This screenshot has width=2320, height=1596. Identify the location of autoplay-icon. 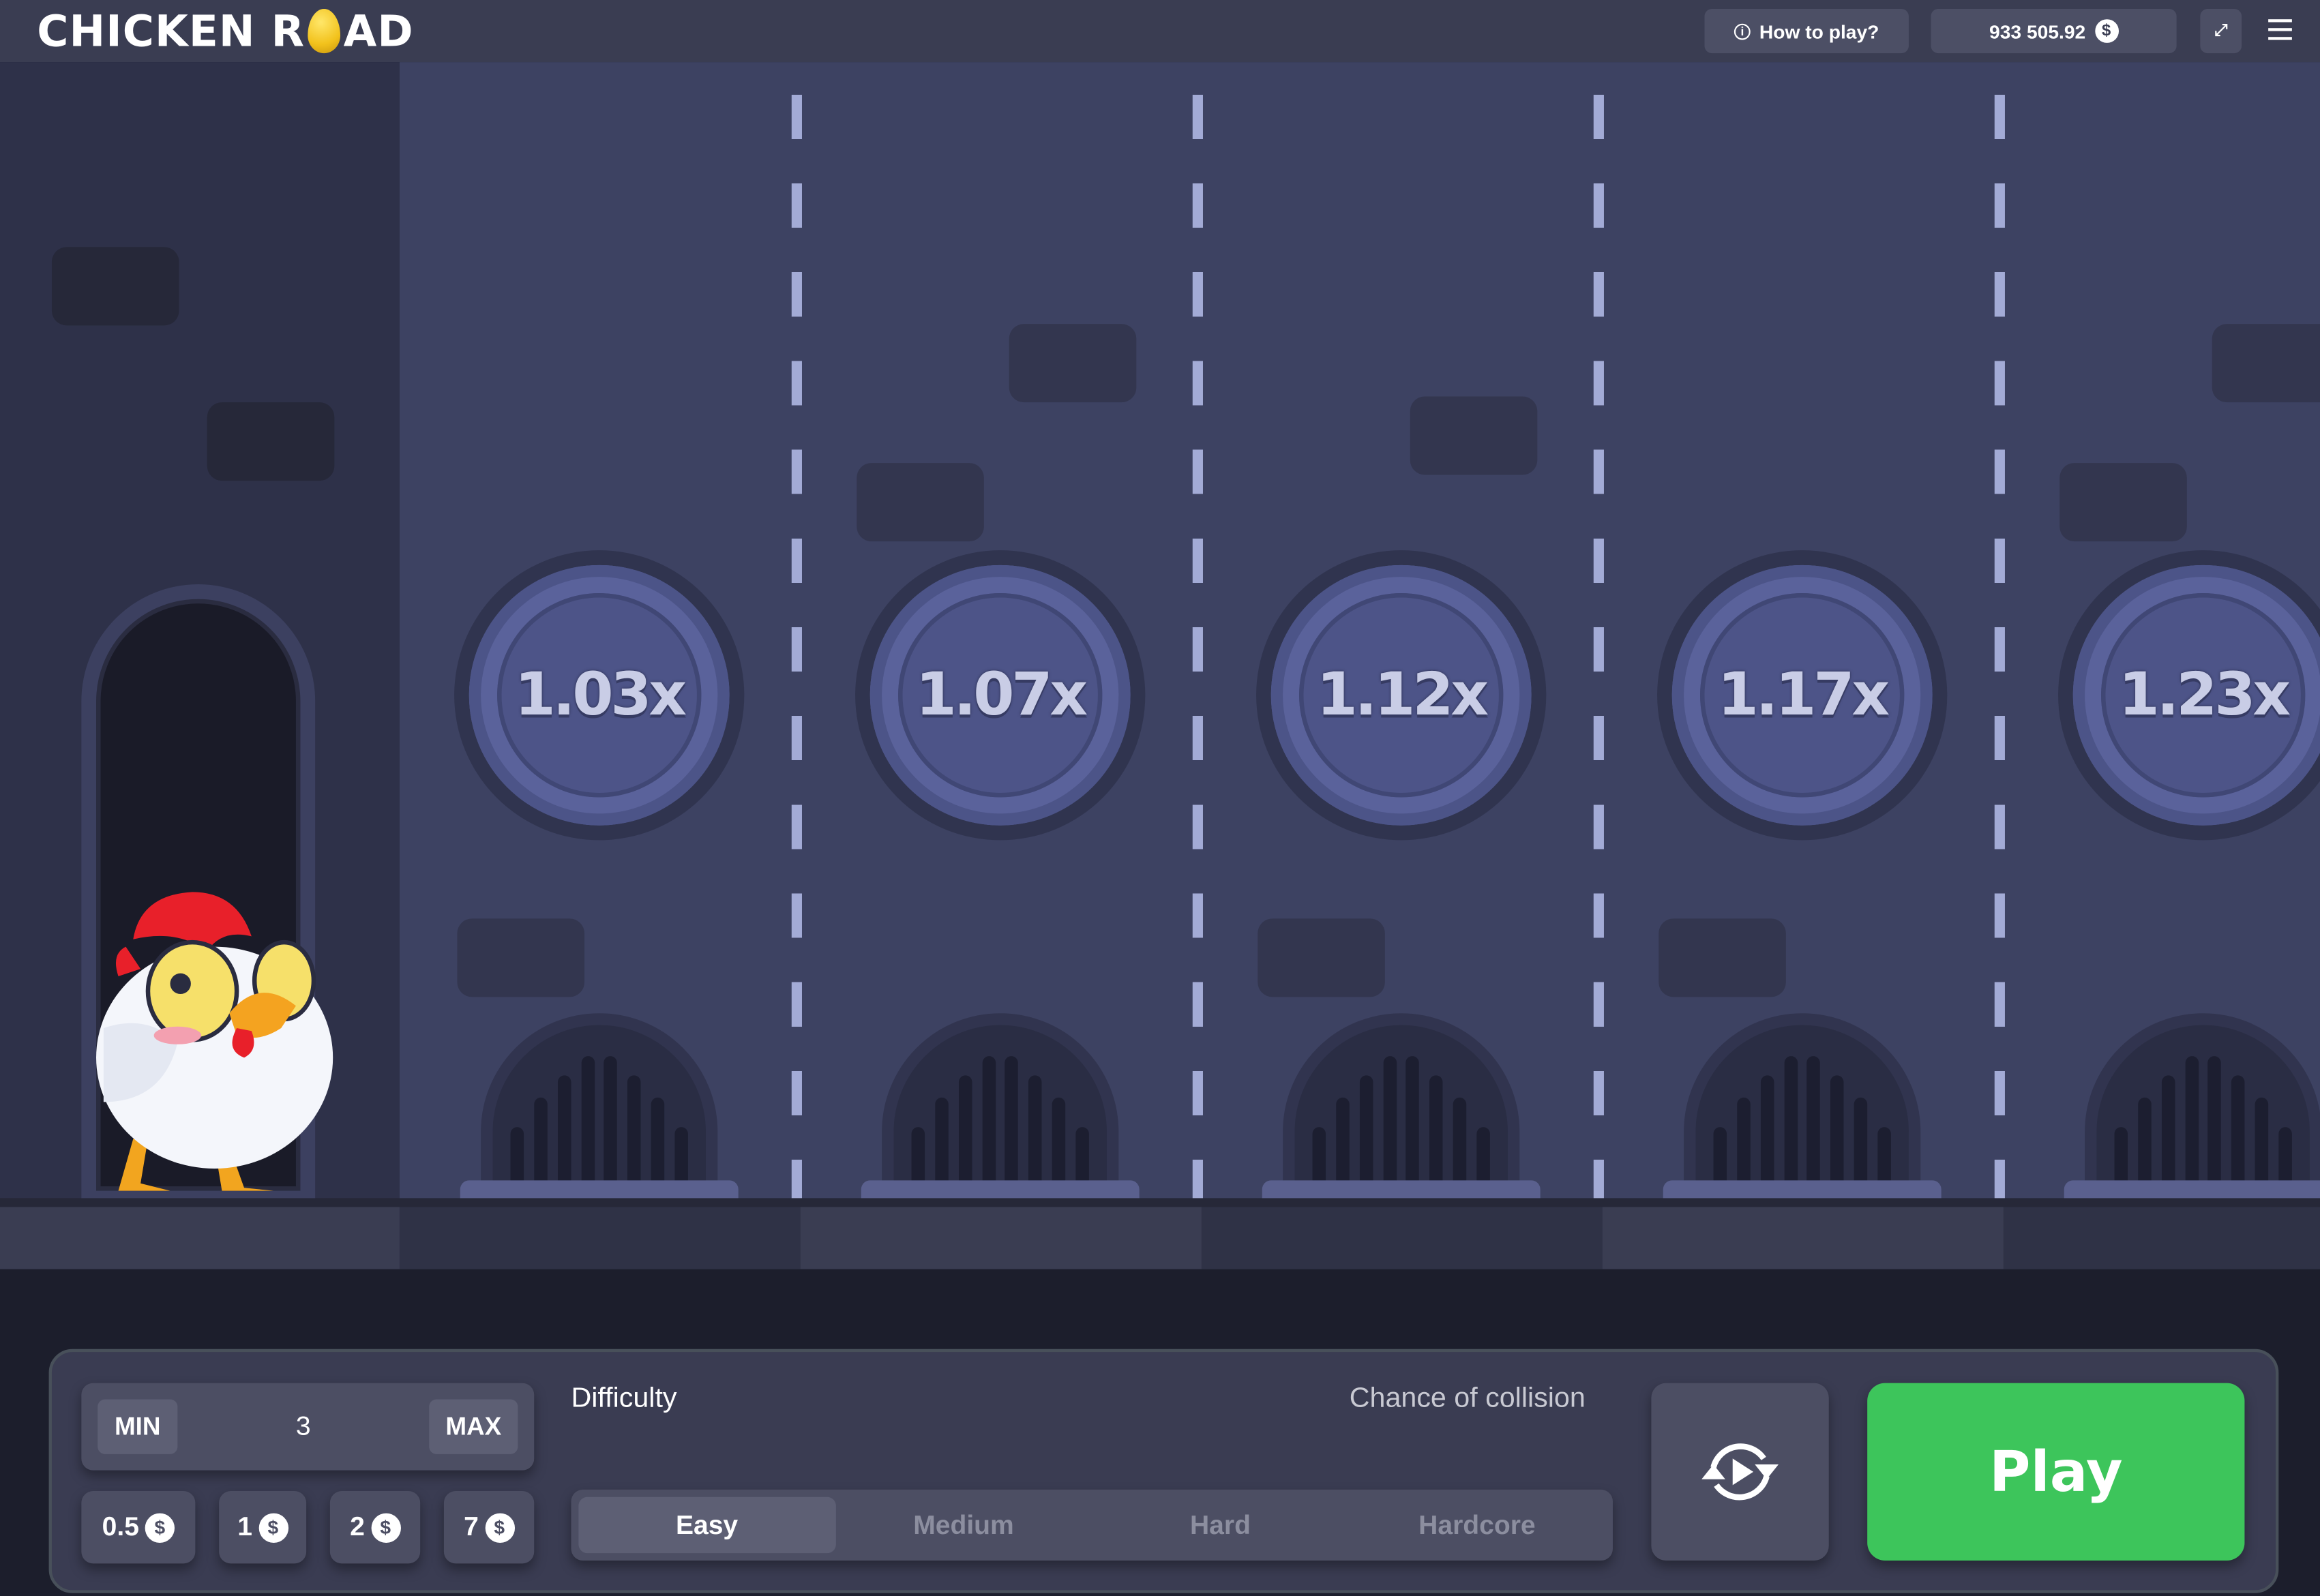
(1740, 1472).